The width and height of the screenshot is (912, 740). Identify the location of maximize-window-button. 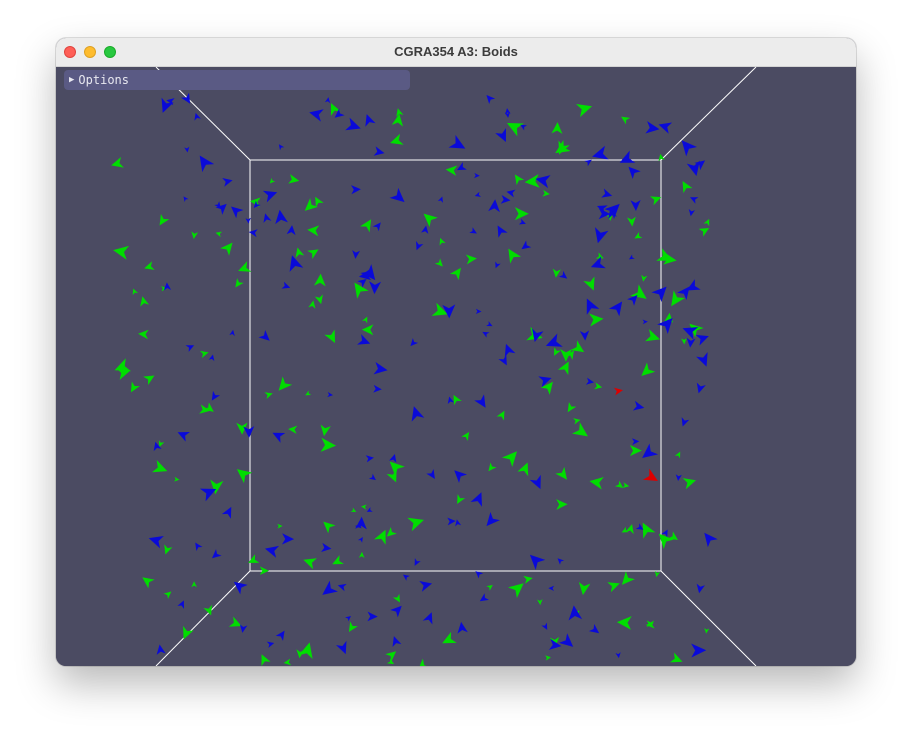
(110, 52).